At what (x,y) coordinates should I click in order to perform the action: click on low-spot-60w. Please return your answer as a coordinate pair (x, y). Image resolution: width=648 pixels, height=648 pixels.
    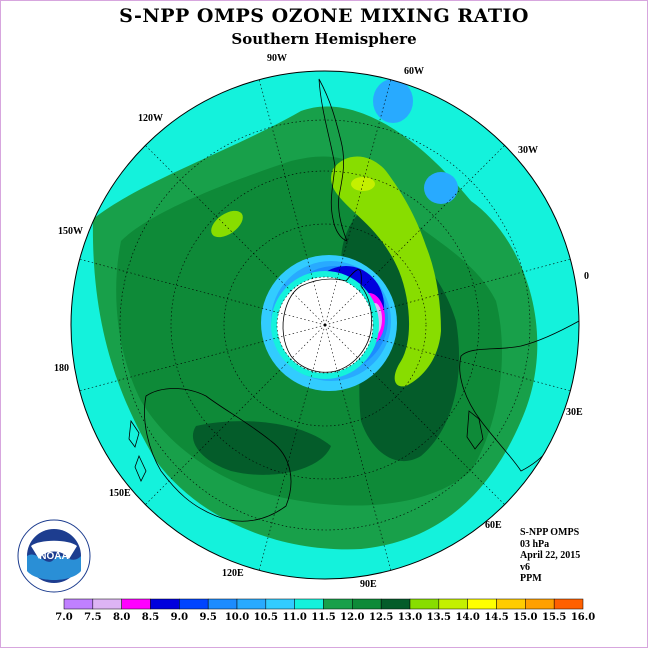
    Looking at the image, I should click on (393, 101).